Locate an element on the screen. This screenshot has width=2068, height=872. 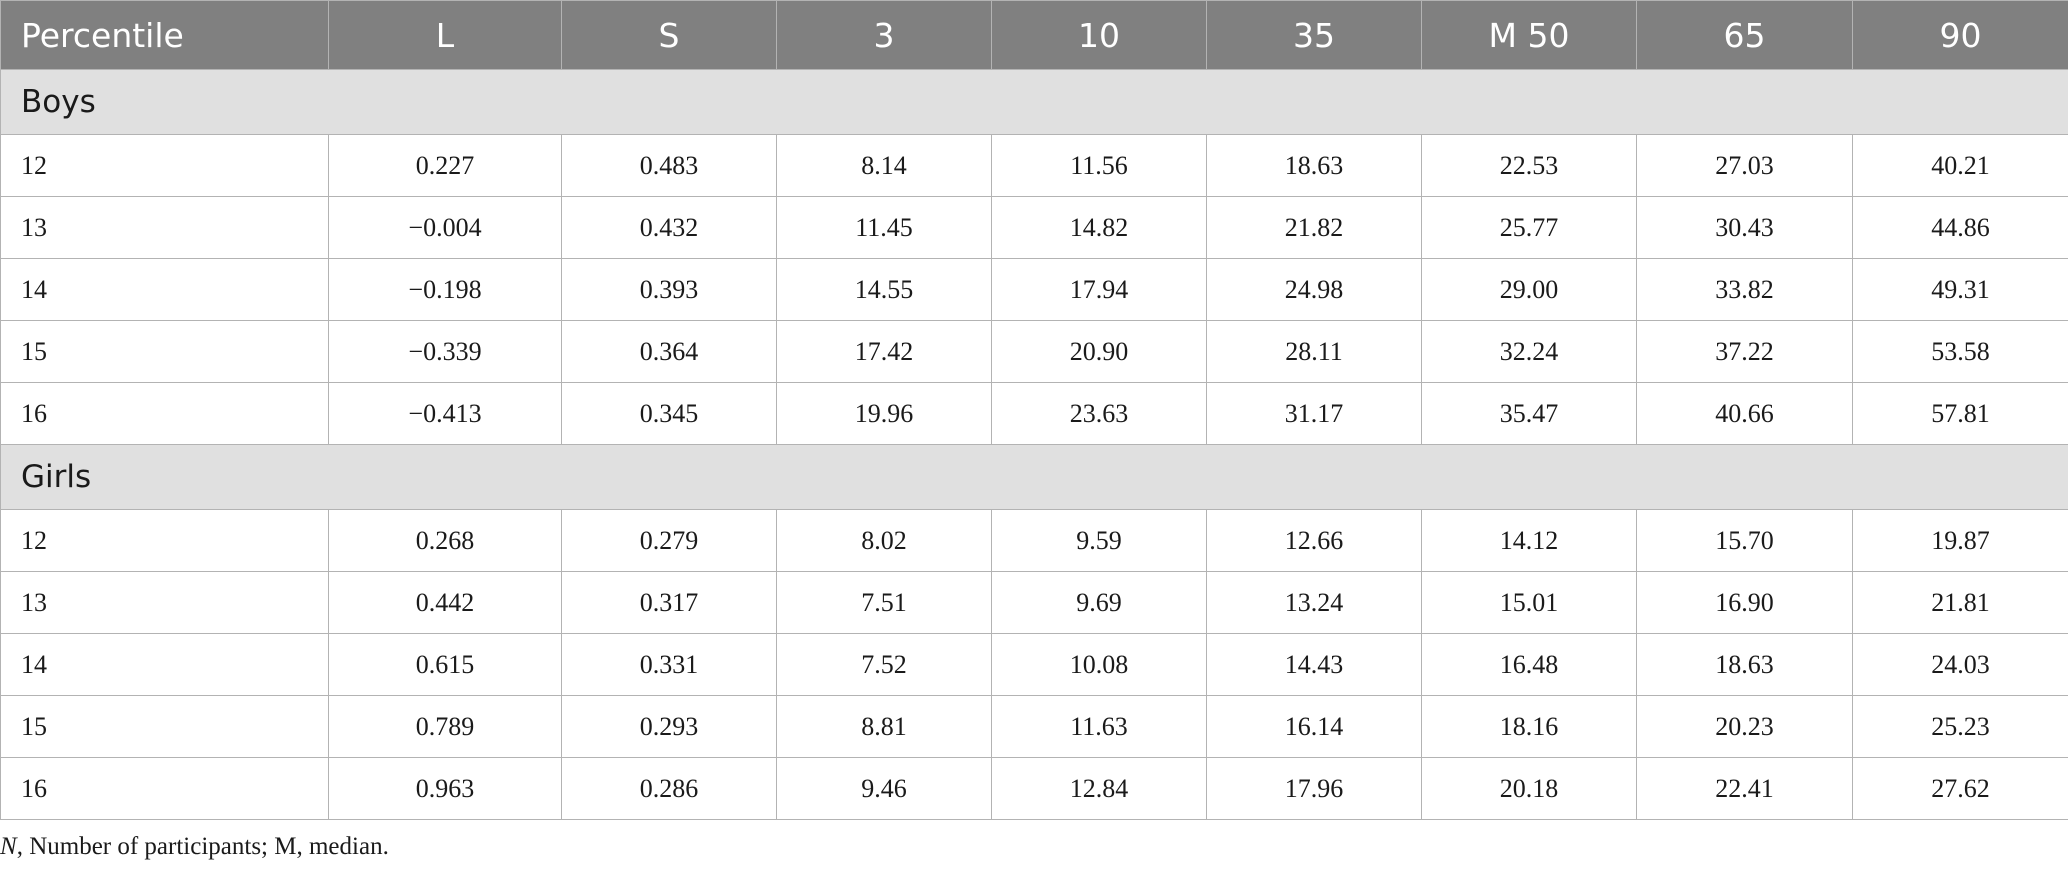
group-label: Boys is located at coordinates (1034, 102).